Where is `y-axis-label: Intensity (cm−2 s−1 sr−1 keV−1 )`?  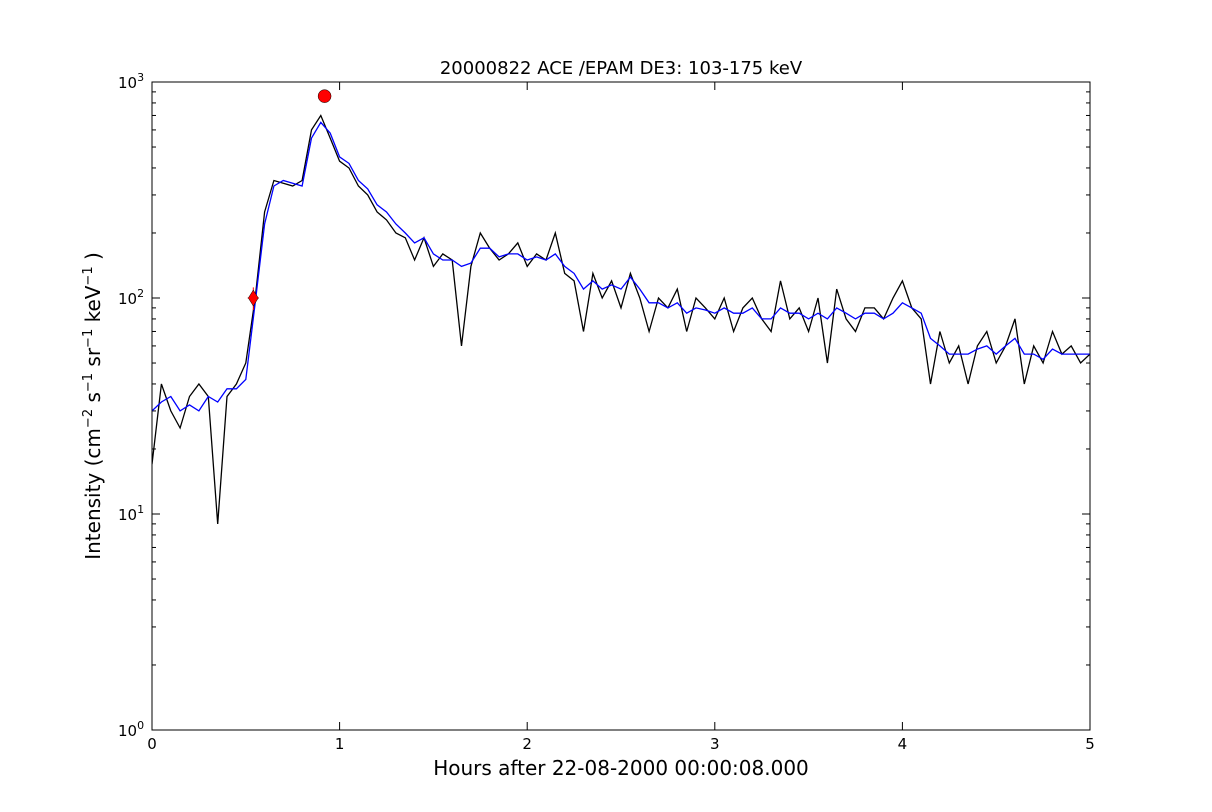
y-axis-label: Intensity (cm−2 s−1 sr−1 keV−1 ) is located at coordinates (93, 406).